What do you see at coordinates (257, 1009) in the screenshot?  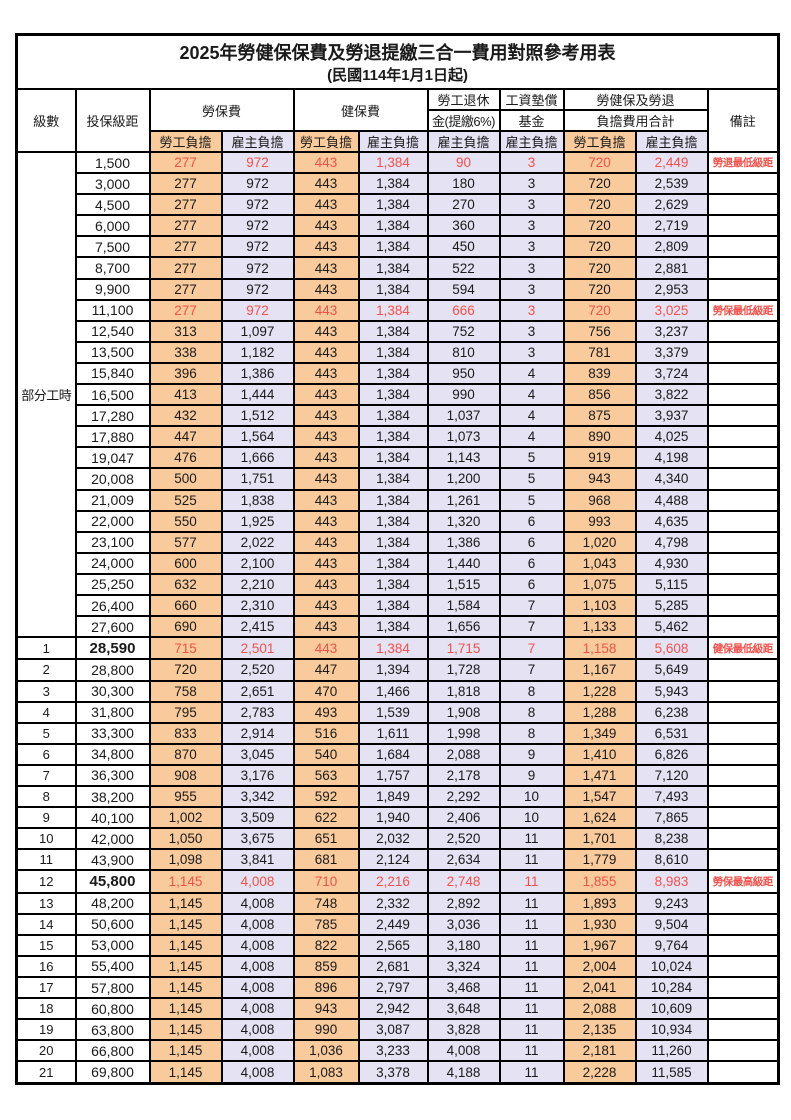 I see `labor-employer-cell: 4,008` at bounding box center [257, 1009].